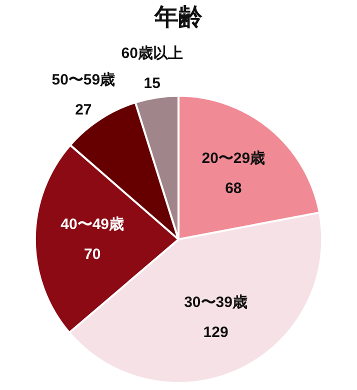 The width and height of the screenshot is (357, 390). I want to click on data-label: 15, so click(152, 83).